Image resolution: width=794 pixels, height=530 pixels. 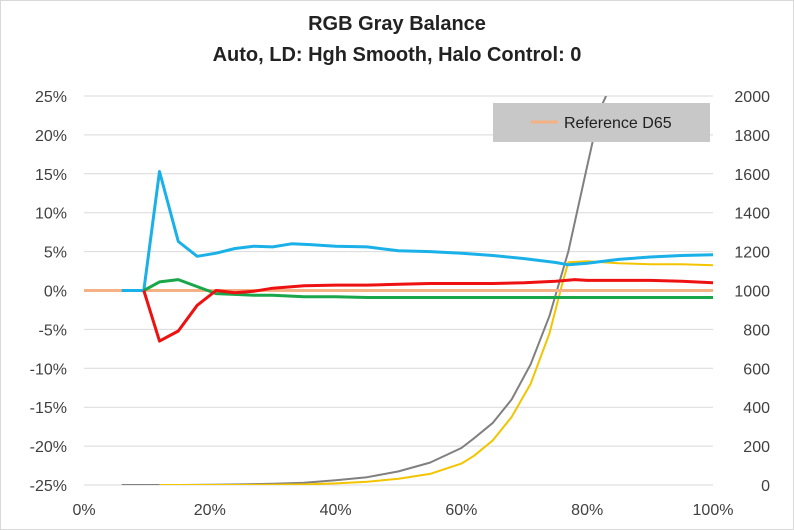 What do you see at coordinates (752, 97) in the screenshot?
I see `y2-tick-label: 2000` at bounding box center [752, 97].